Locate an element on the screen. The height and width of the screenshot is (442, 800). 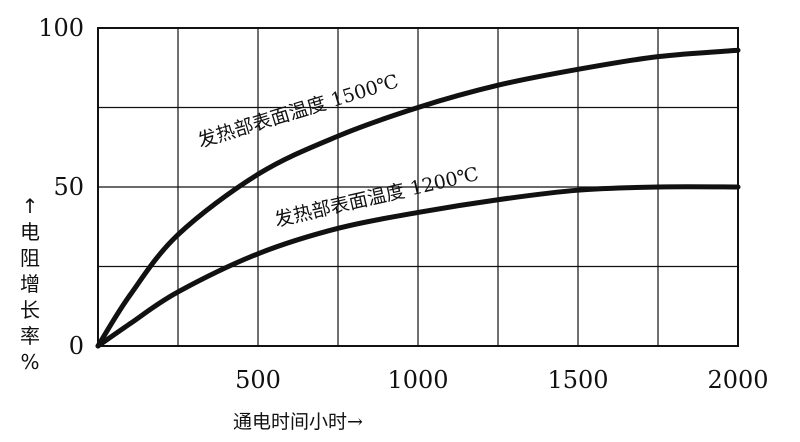
y-axis-label-char: 增 is located at coordinates (30, 284).